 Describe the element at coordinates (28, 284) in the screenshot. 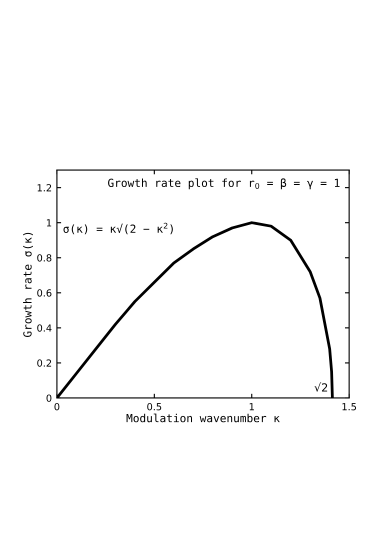

I see `y-axis-title: Growth rate σ(κ)` at that location.